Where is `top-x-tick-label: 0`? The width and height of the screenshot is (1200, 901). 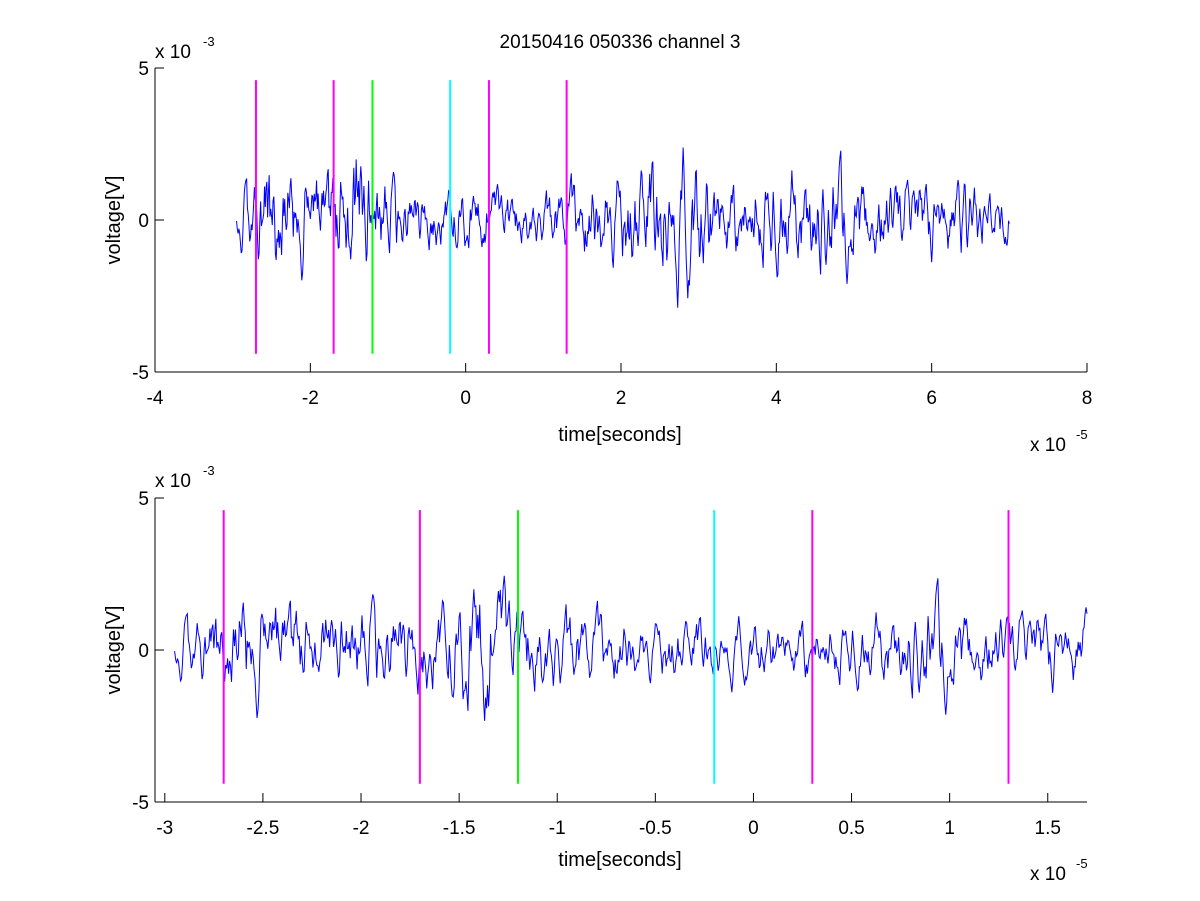 top-x-tick-label: 0 is located at coordinates (465, 398).